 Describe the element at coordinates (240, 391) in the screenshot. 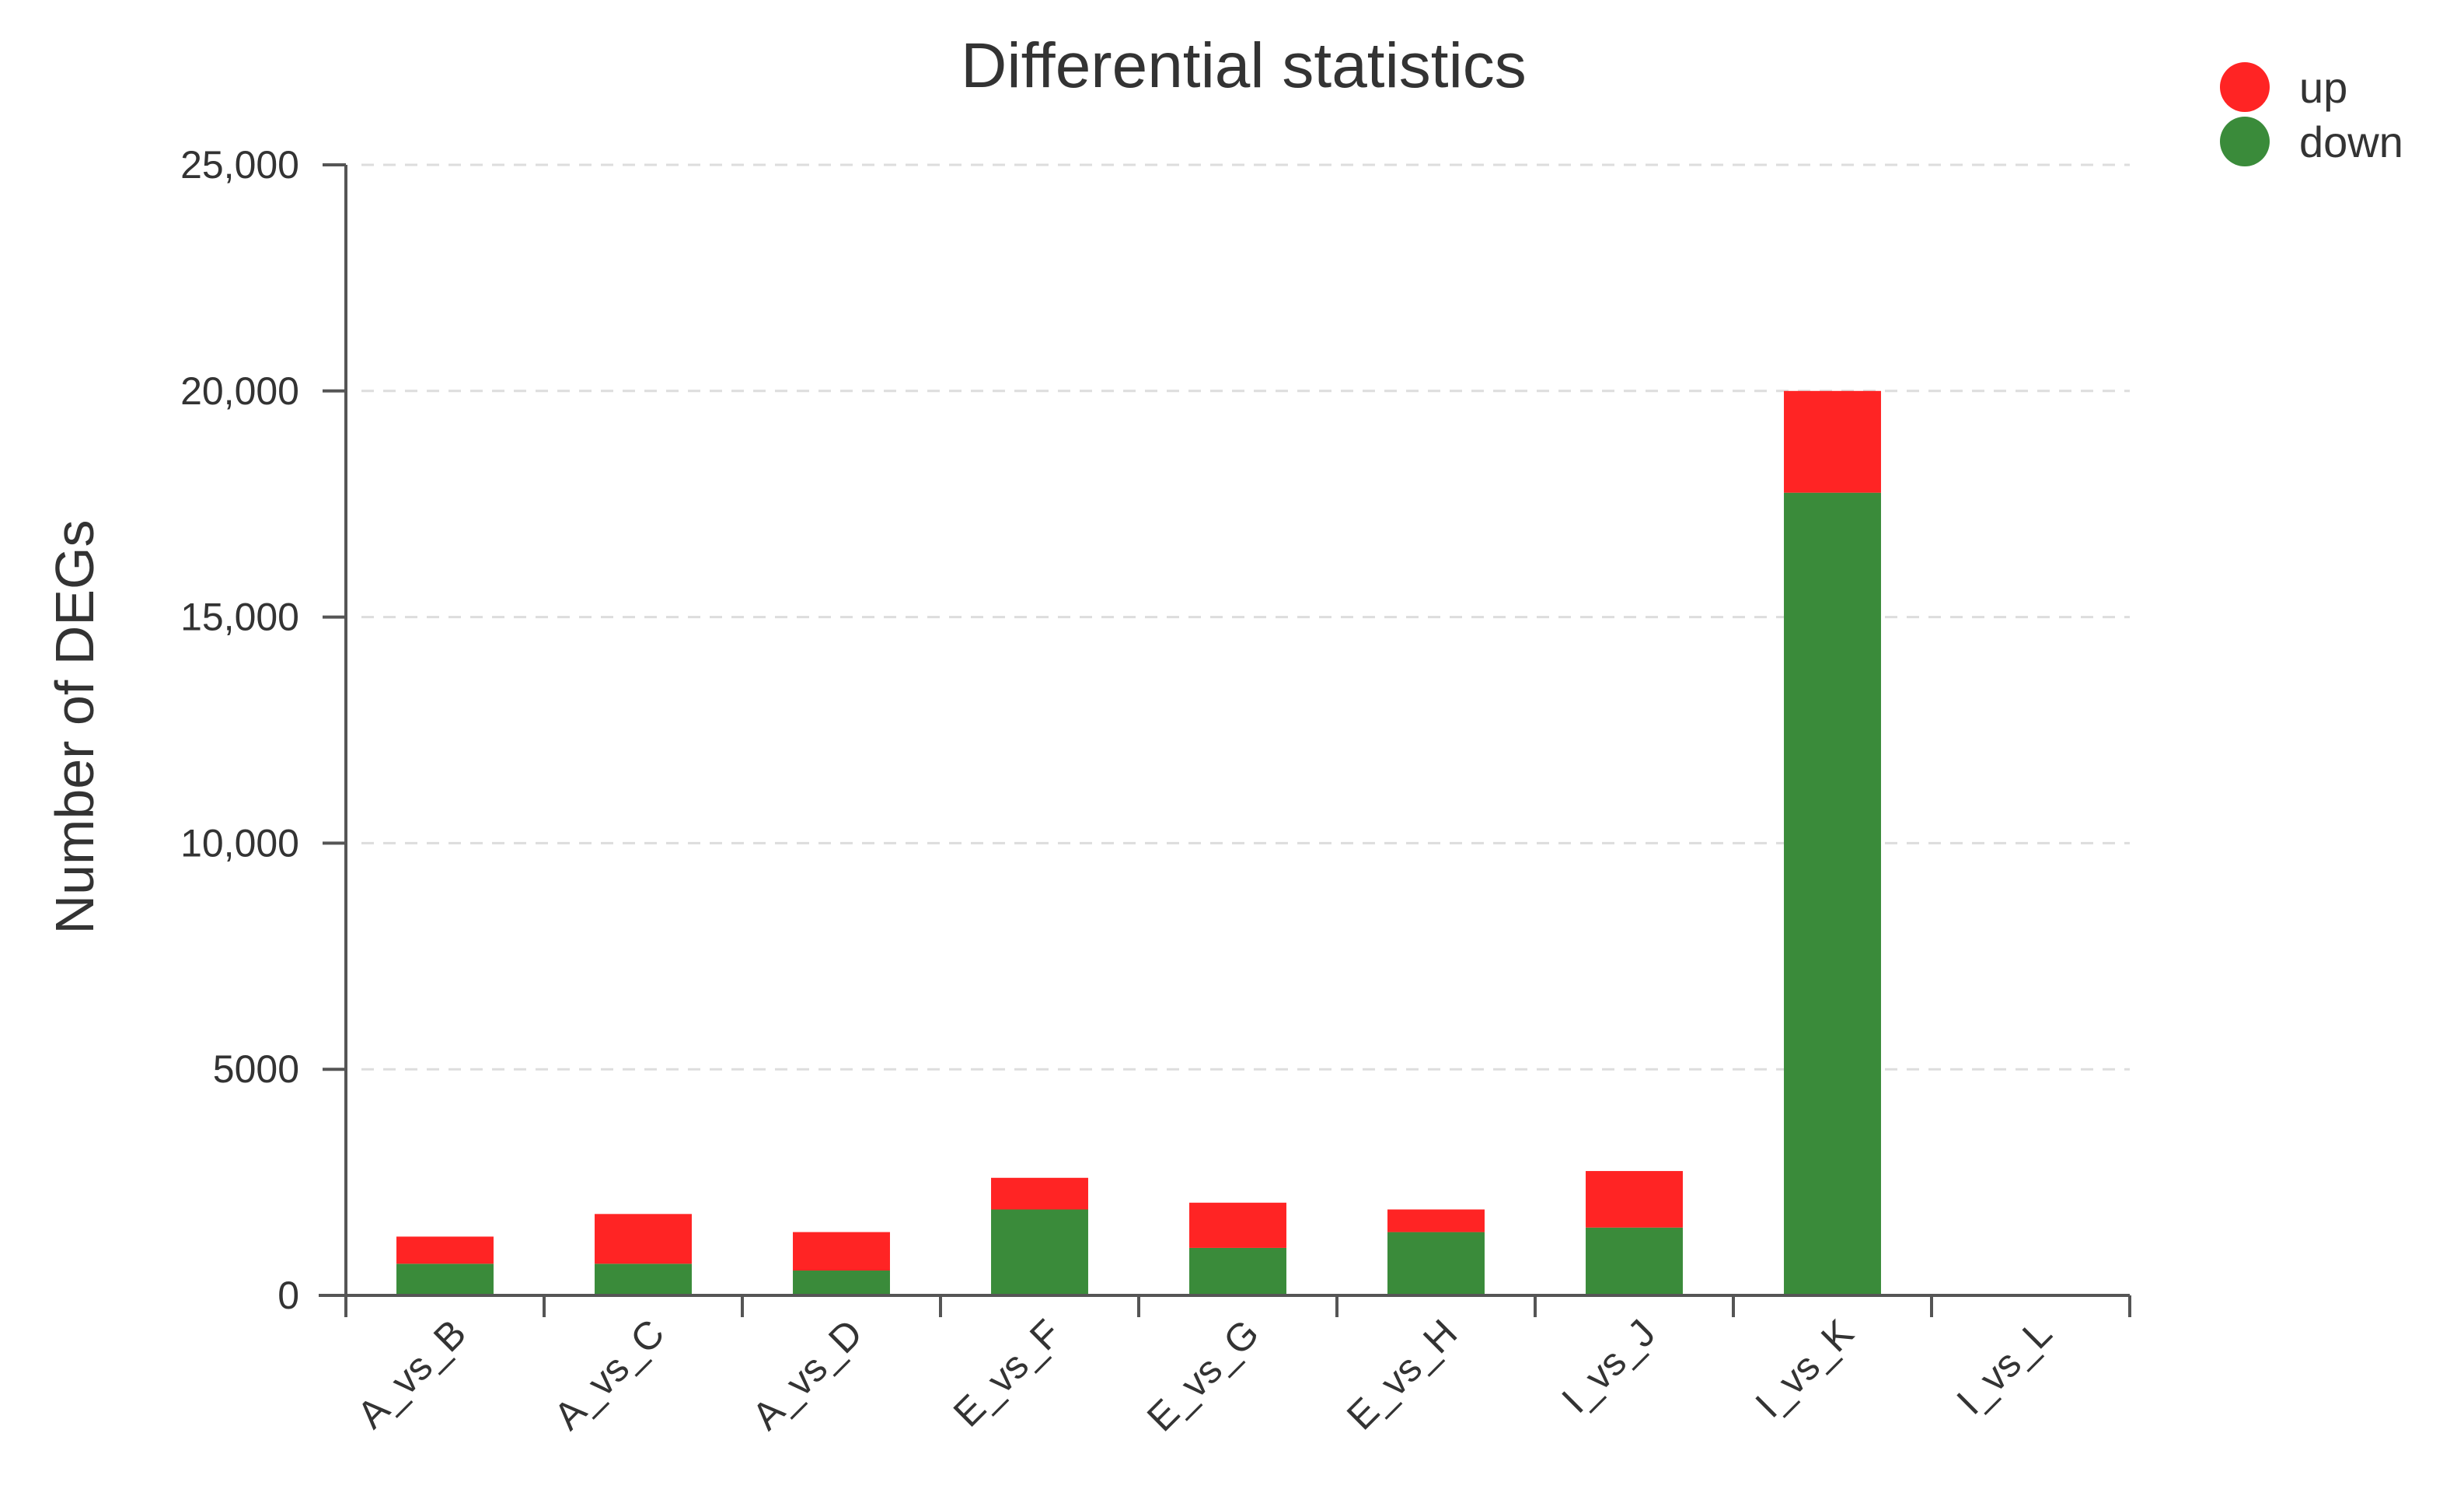

I see `y-tick-label: 20,000` at that location.